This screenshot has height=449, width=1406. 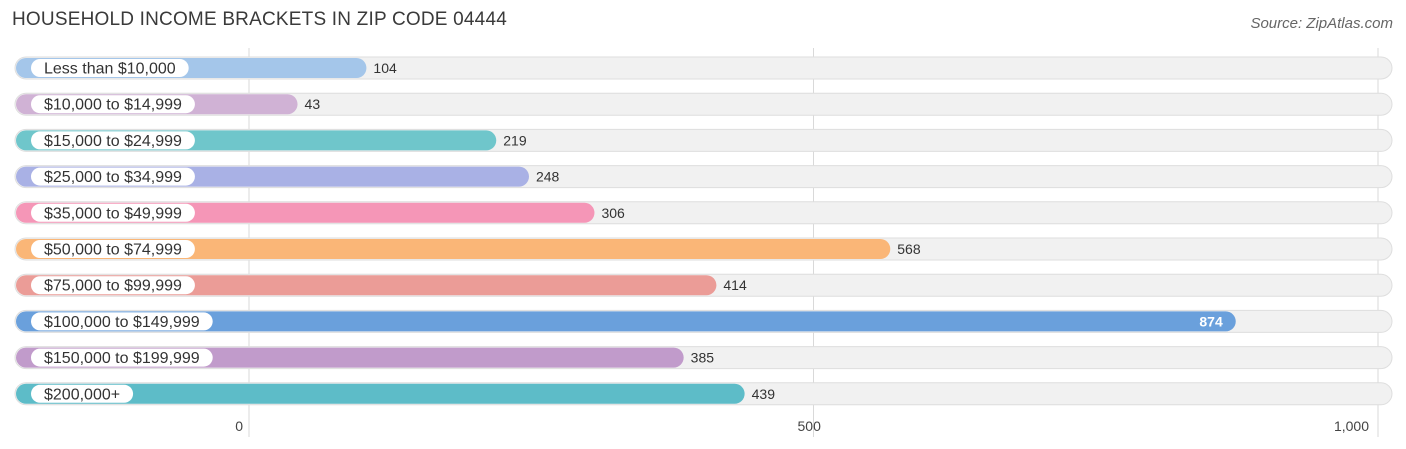 I want to click on value-label: 248, so click(x=548, y=177).